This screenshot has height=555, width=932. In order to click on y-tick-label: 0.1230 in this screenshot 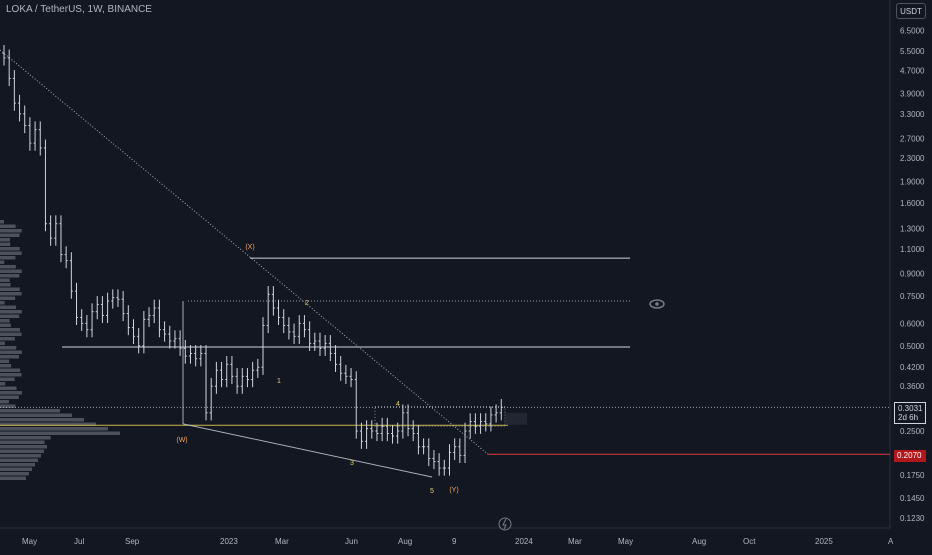, I will do `click(912, 518)`.